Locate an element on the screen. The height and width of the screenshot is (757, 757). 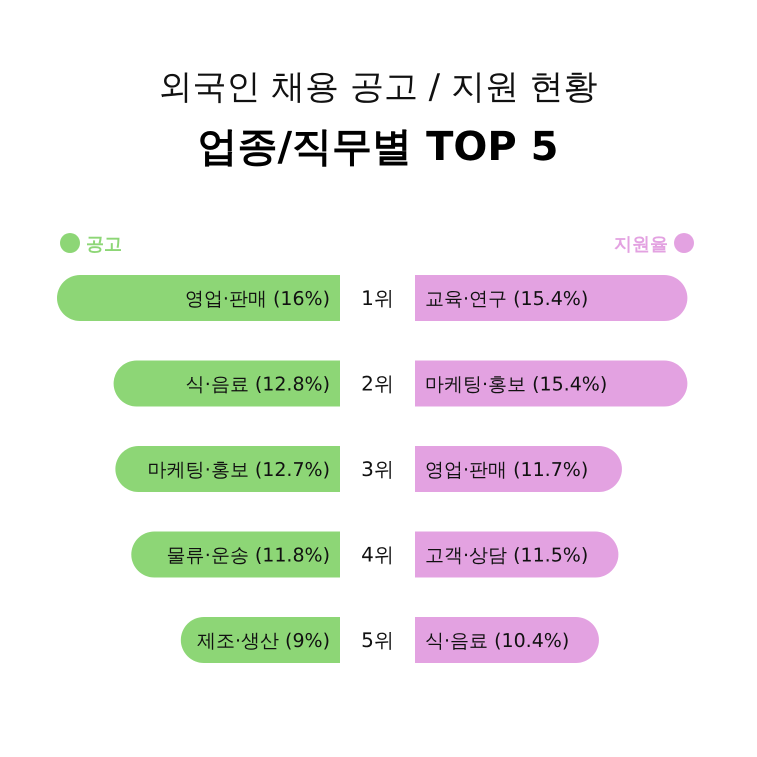
chart-subtitle: 업종/직무별 TOP 5 is located at coordinates (378, 147).